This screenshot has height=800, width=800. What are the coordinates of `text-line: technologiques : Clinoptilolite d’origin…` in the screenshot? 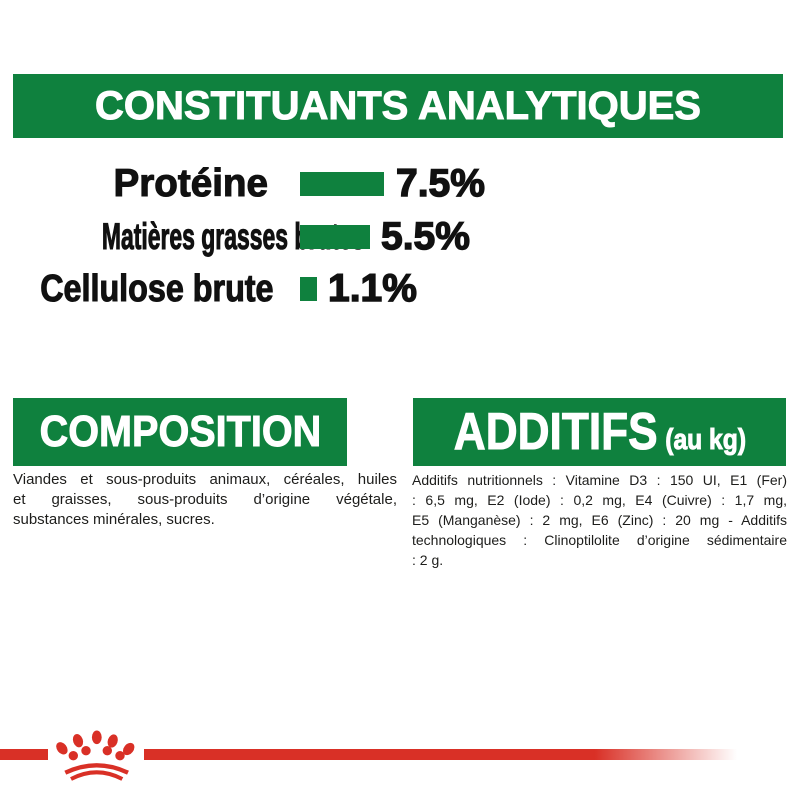 It's located at (599, 540).